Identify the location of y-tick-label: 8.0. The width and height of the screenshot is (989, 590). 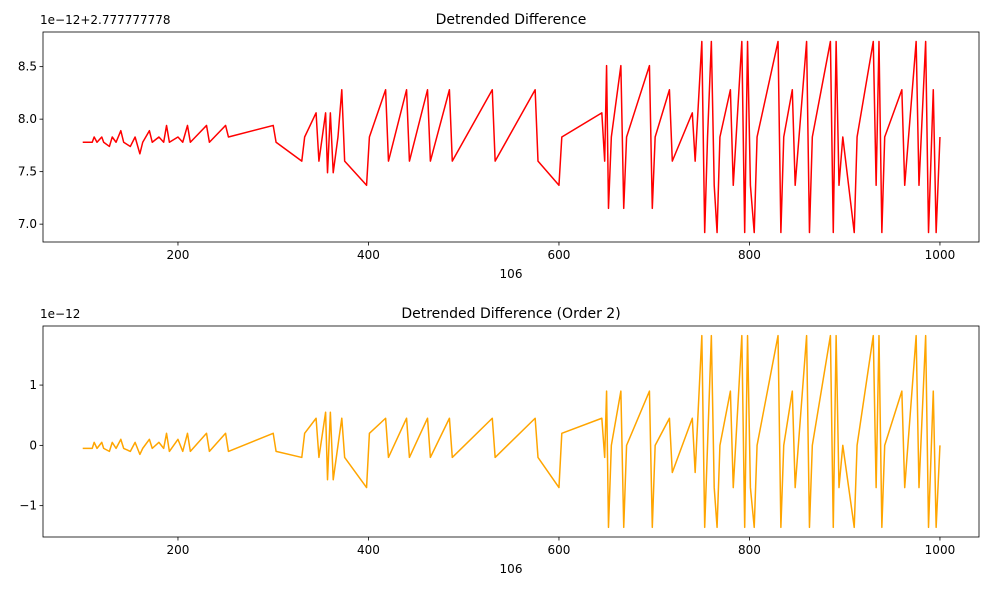
(27, 119).